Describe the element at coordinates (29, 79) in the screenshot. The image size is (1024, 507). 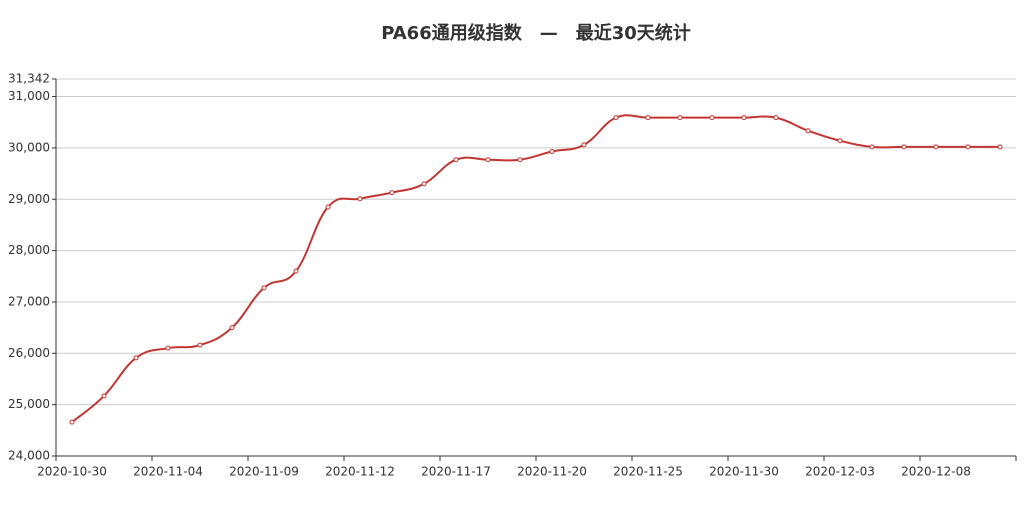
I see `y-tick-label: 31,342` at that location.